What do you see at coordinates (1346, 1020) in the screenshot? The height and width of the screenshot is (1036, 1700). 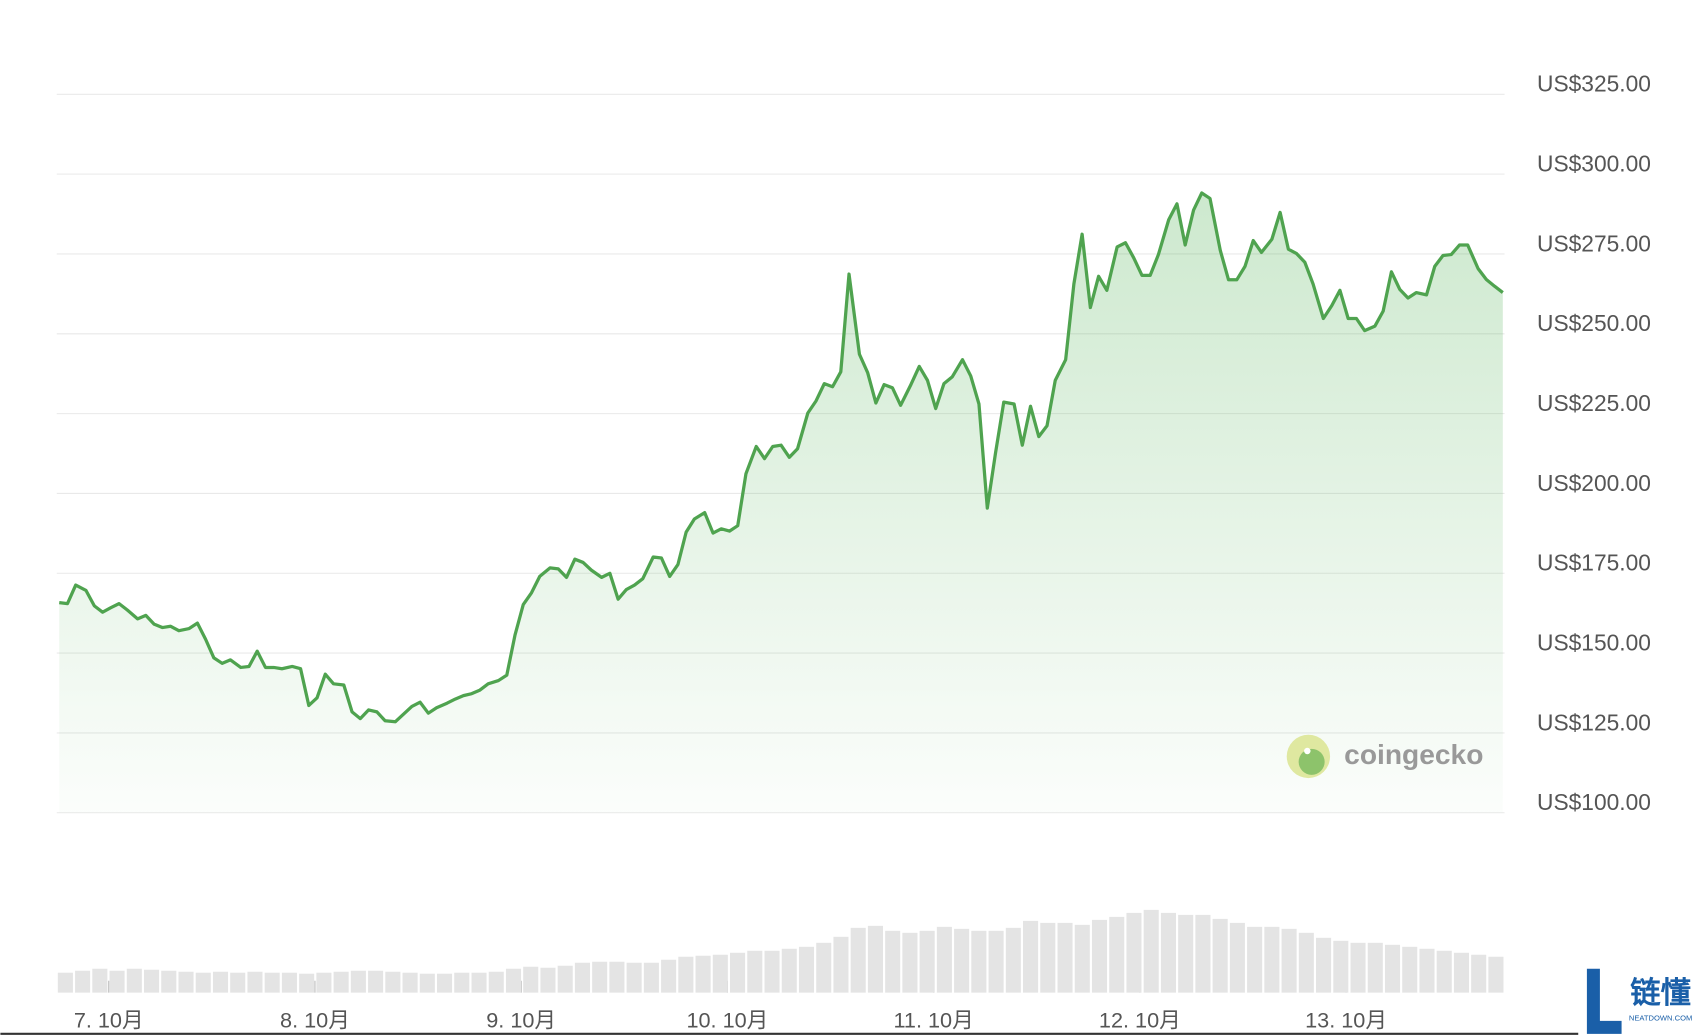 I see `x-tick-label: 13. 10月` at bounding box center [1346, 1020].